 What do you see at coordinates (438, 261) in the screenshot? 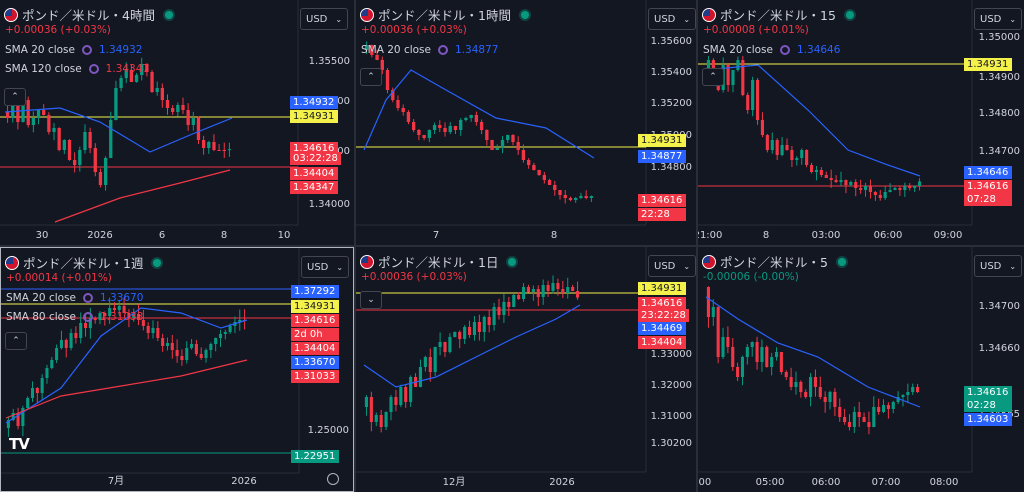
I see `symbol-header: ポンド／米ドル・1日` at bounding box center [438, 261].